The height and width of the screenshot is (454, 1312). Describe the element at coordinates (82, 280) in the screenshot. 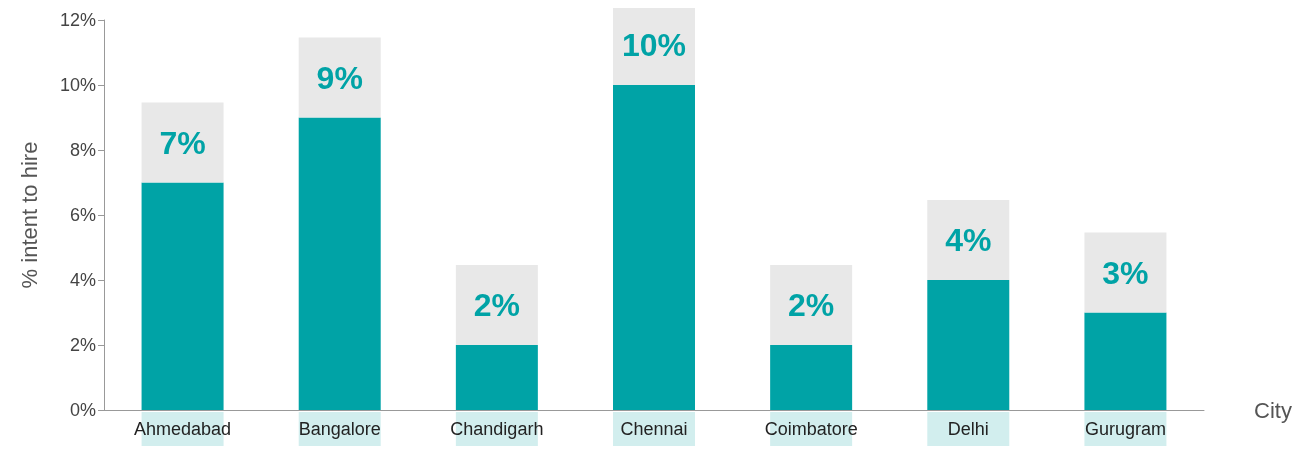

I see `y-tick-label: 4%` at that location.